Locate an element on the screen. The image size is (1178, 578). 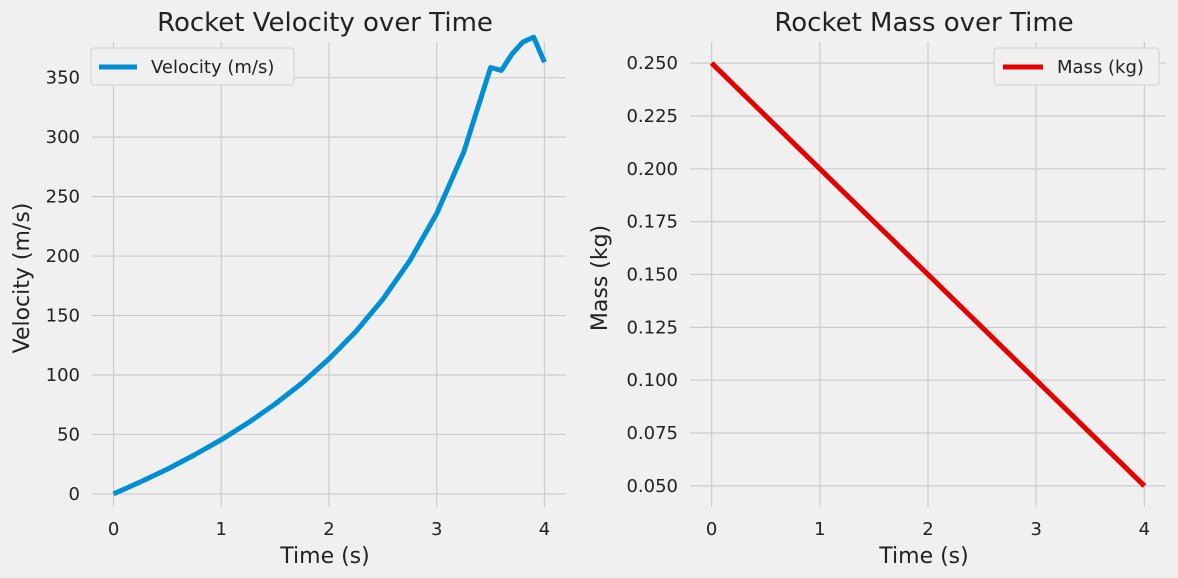
mass-y-tick-label: 0.125 is located at coordinates (652, 327).